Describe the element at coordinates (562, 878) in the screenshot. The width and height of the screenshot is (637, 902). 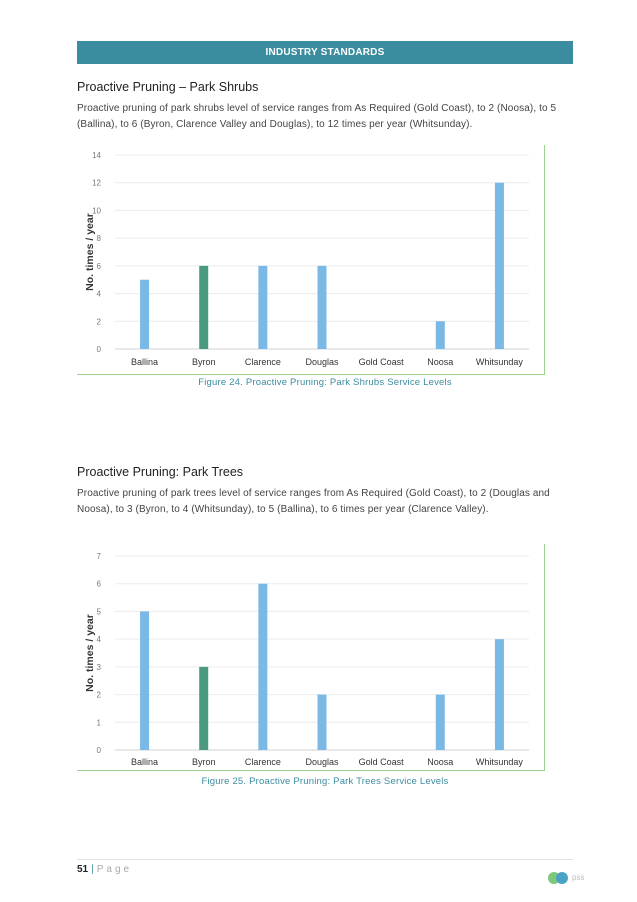
I see `logo-dot-blue` at that location.